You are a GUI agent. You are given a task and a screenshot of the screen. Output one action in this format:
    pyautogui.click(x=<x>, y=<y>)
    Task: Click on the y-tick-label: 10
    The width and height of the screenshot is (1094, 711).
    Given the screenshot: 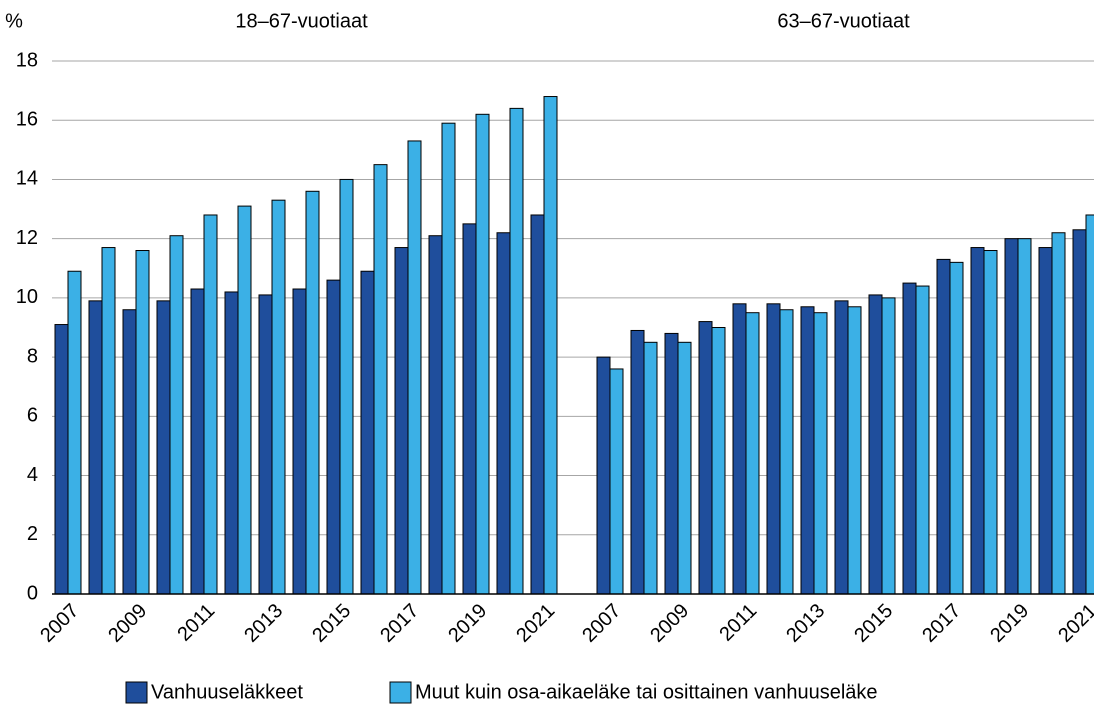 What is the action you would take?
    pyautogui.click(x=27, y=297)
    